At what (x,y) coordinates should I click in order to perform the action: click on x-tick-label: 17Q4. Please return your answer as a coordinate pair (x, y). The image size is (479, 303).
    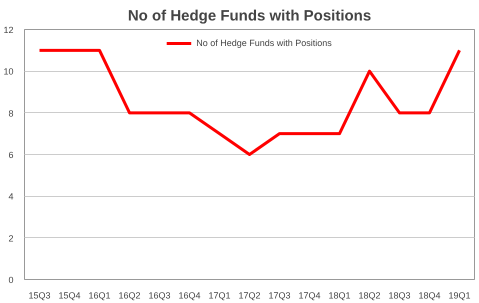
    Looking at the image, I should click on (309, 295).